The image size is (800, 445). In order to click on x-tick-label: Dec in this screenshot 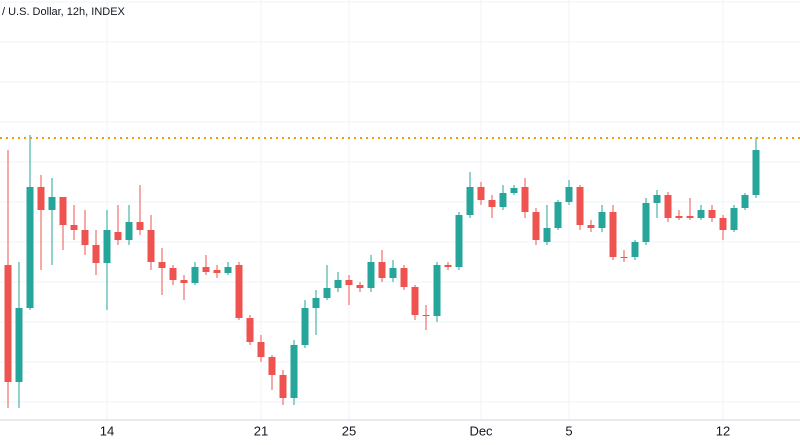, I will do `click(481, 430)`.